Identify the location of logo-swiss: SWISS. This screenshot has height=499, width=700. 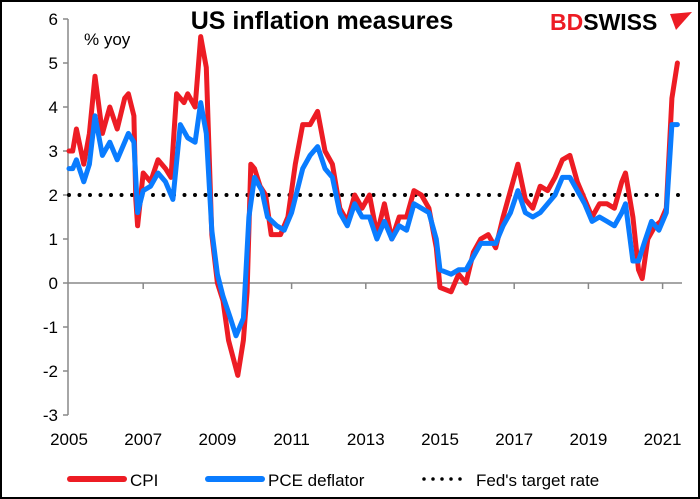
(620, 22).